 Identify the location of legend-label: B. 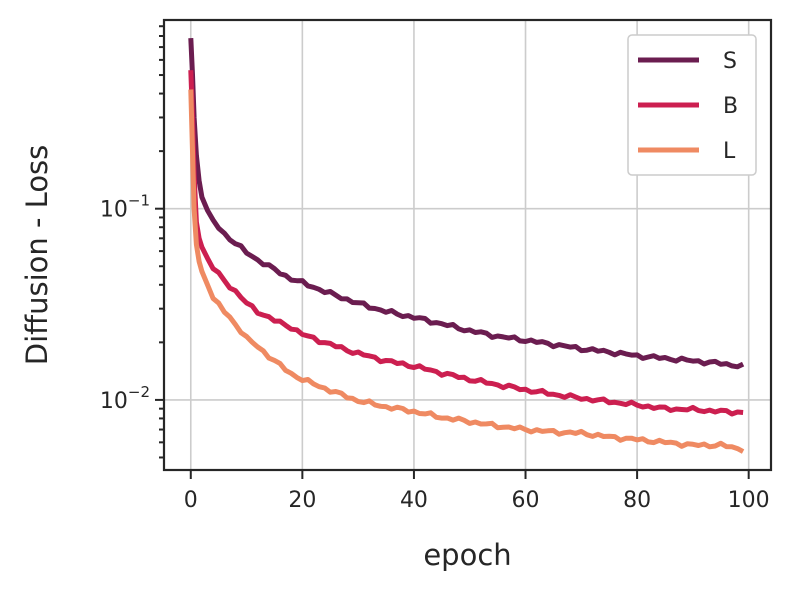
(730, 106).